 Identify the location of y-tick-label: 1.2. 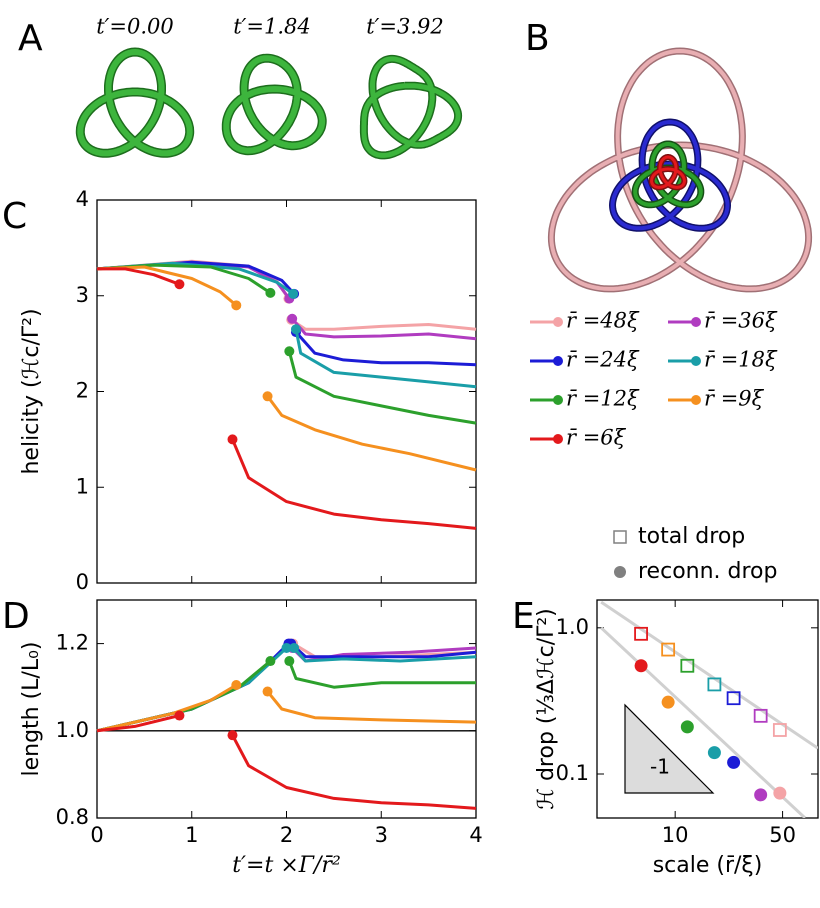
(72, 643).